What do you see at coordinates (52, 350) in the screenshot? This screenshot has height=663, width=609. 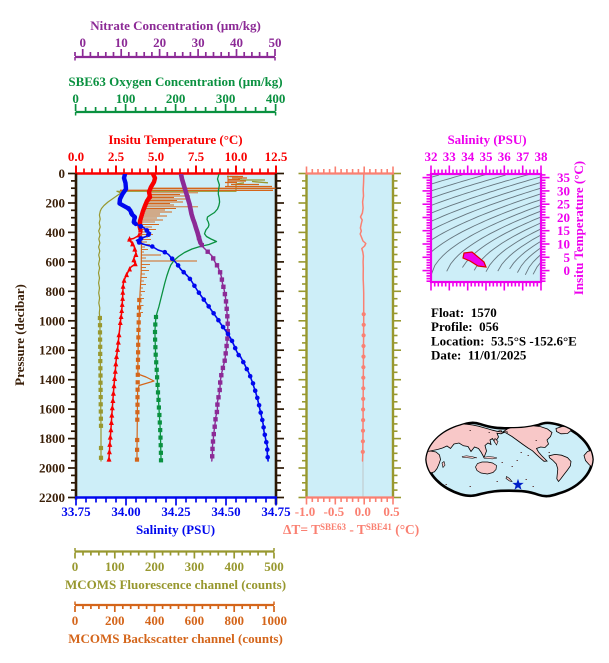 I see `svg-text: 1200` at bounding box center [52, 350].